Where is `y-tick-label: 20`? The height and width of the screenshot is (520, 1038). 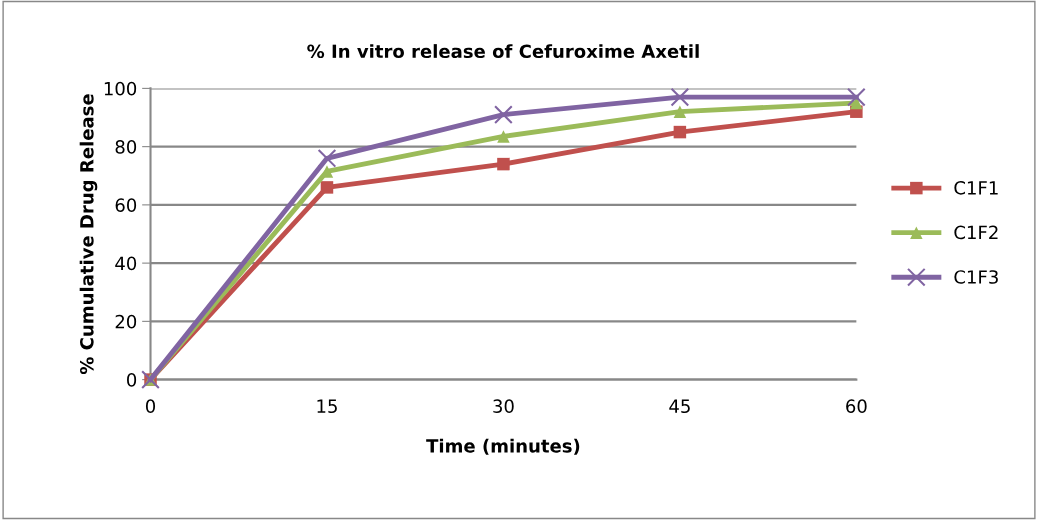 y-tick-label: 20 is located at coordinates (126, 321).